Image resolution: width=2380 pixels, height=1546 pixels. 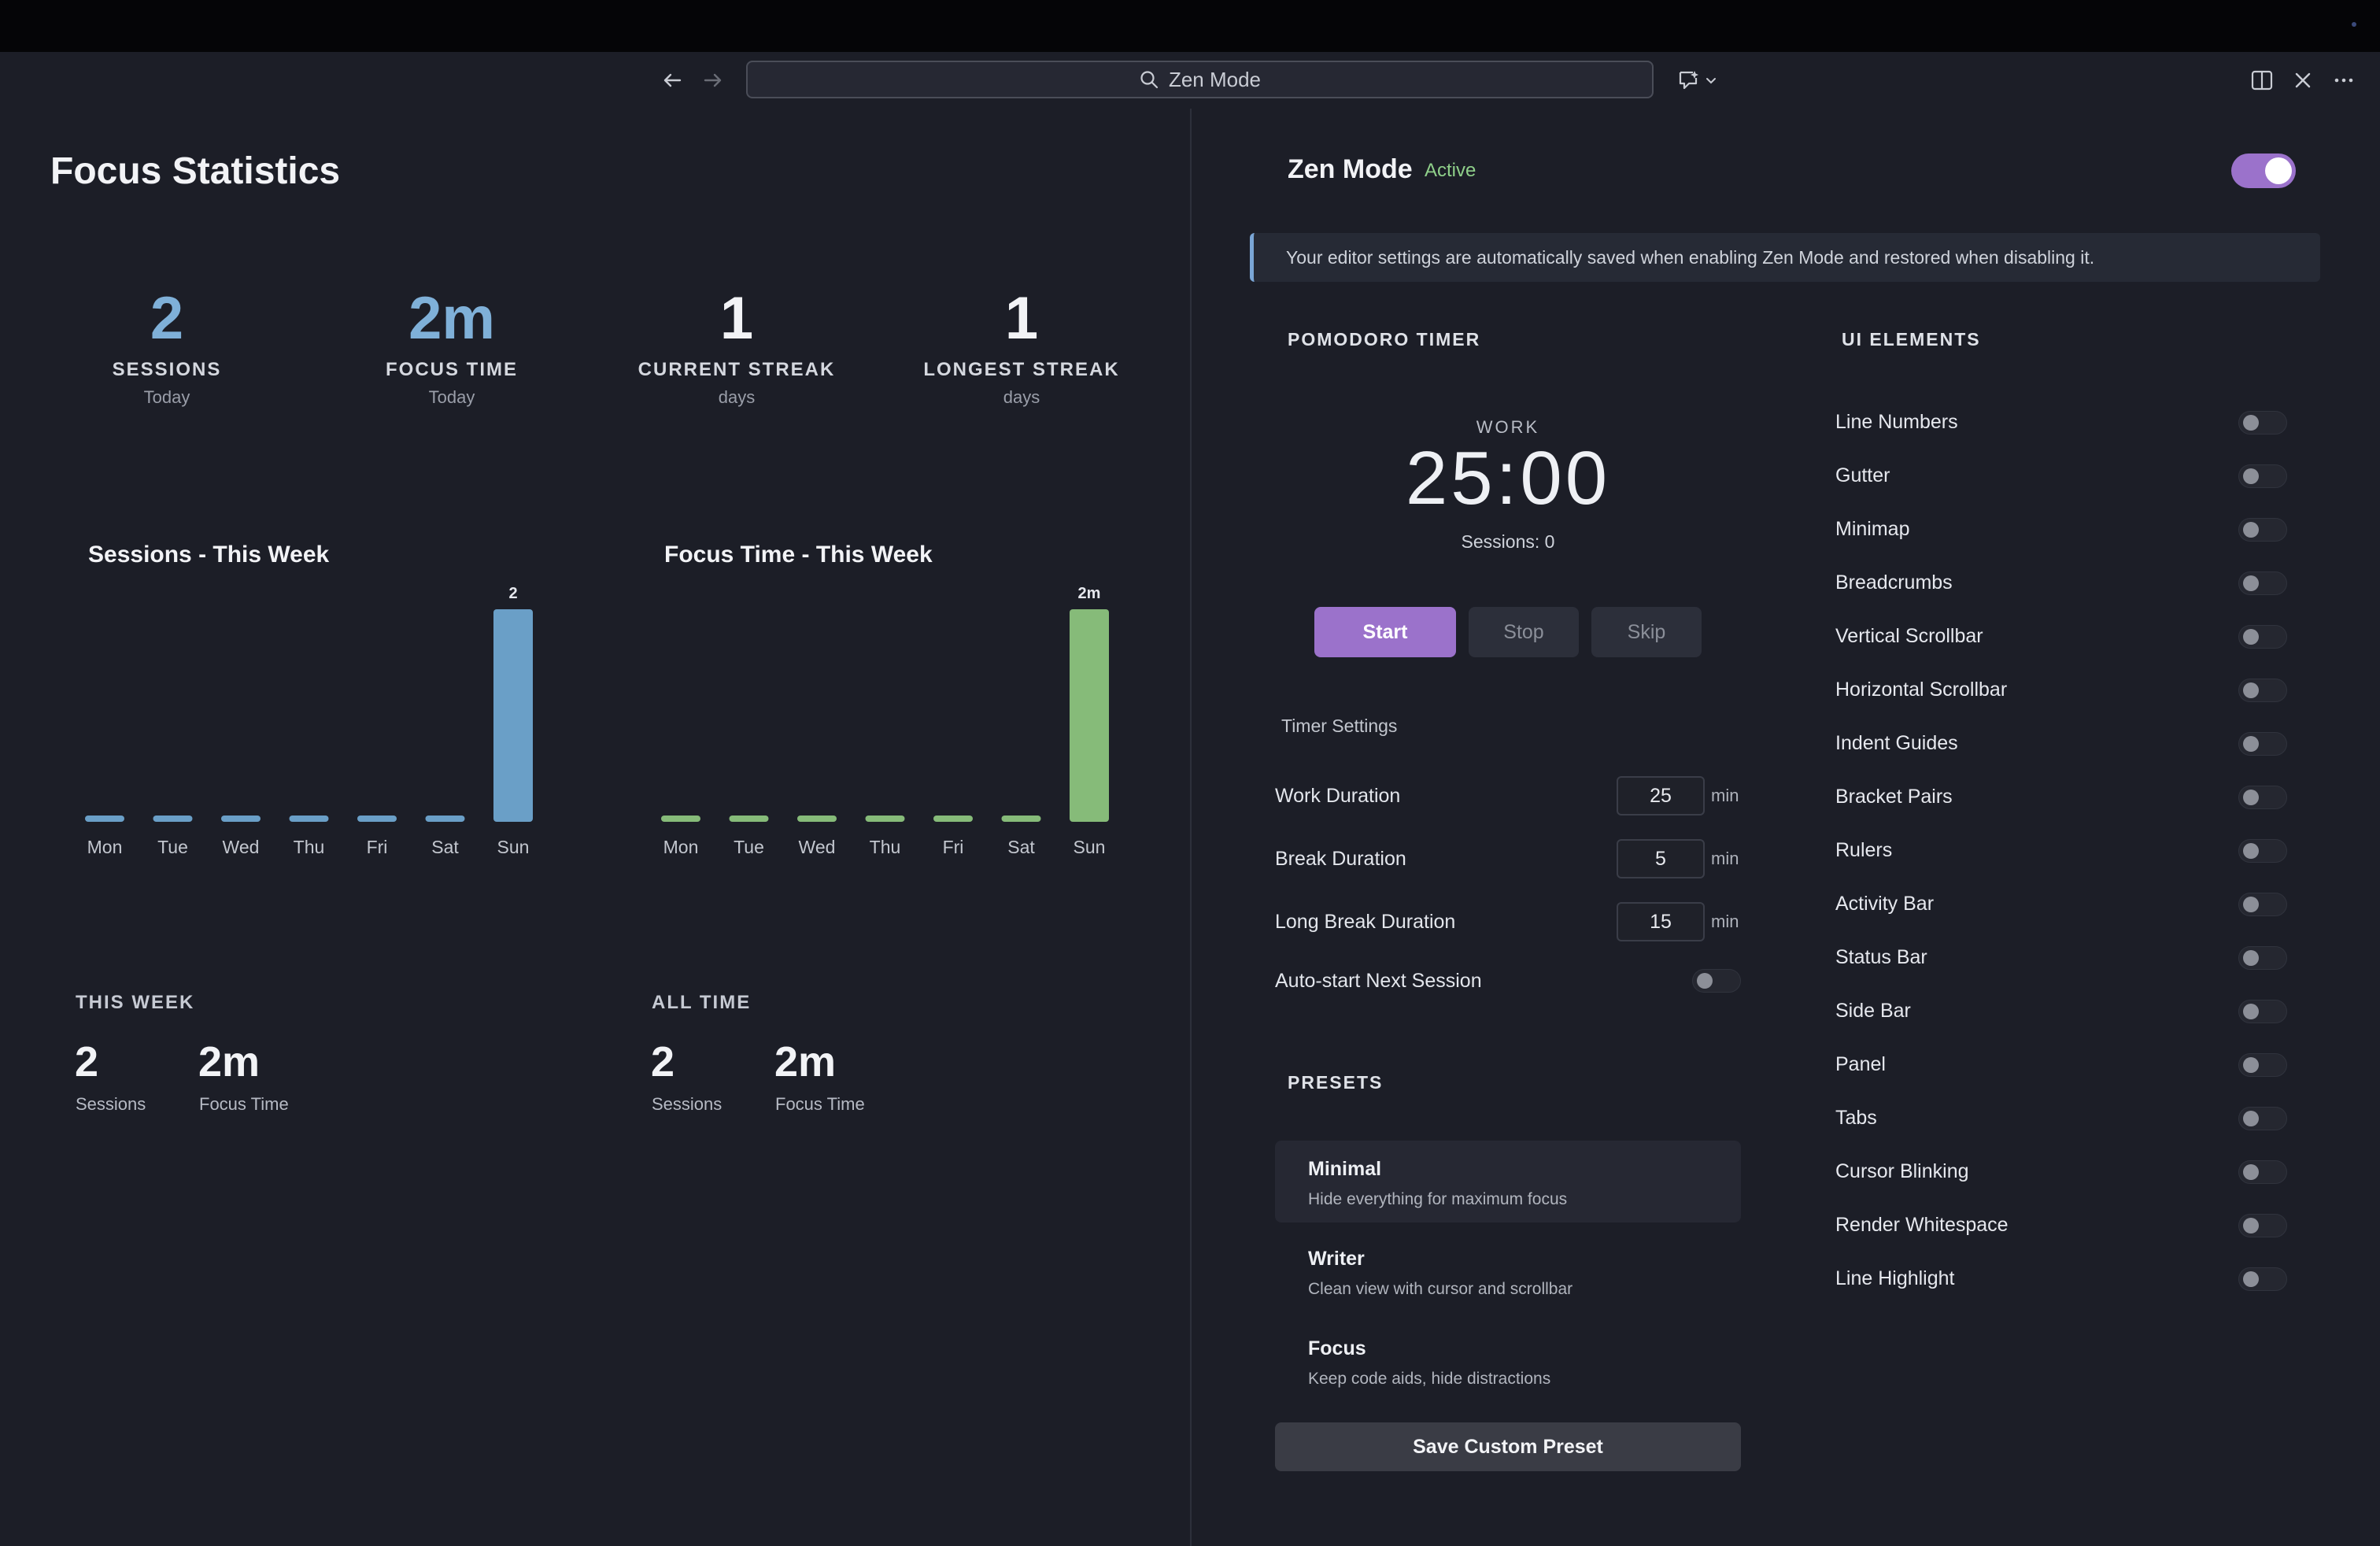 I want to click on stat-sub: days, so click(x=737, y=397).